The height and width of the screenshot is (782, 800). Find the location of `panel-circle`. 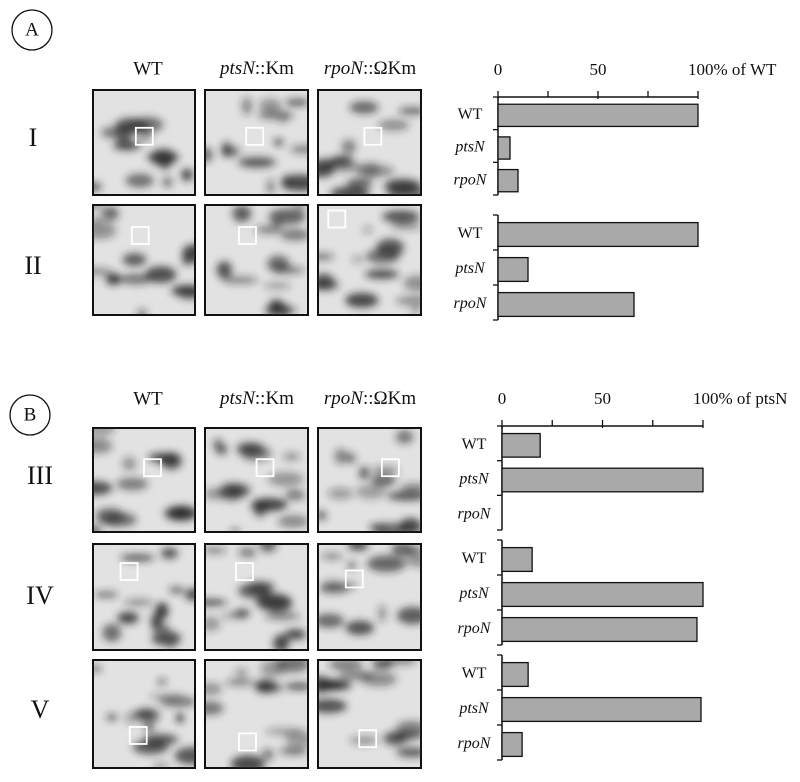

panel-circle is located at coordinates (30, 415).